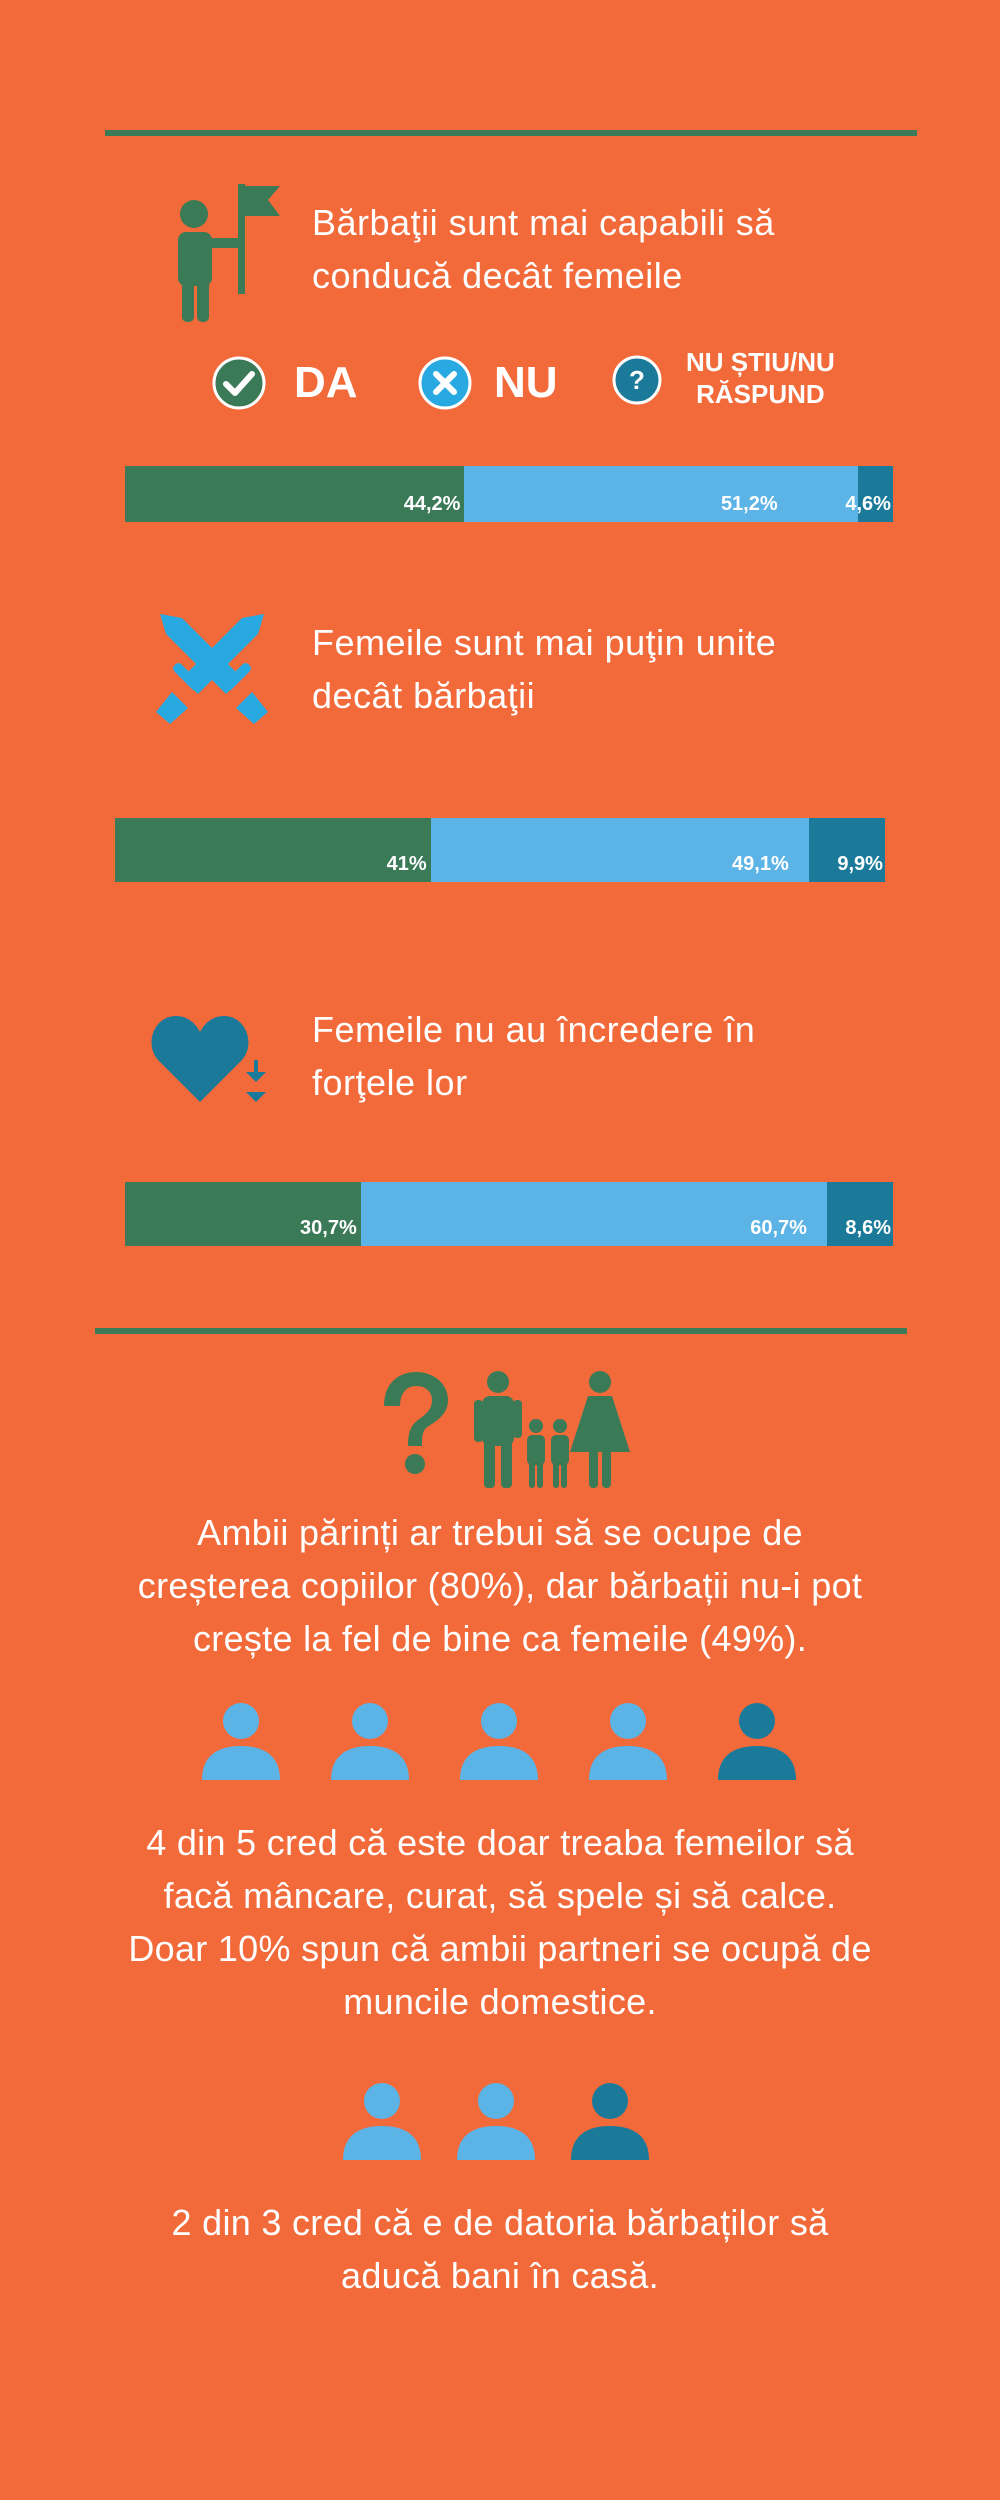 This screenshot has height=2500, width=1000. What do you see at coordinates (859, 1214) in the screenshot?
I see `bar-3-nu-stiu-segment: 8,6%` at bounding box center [859, 1214].